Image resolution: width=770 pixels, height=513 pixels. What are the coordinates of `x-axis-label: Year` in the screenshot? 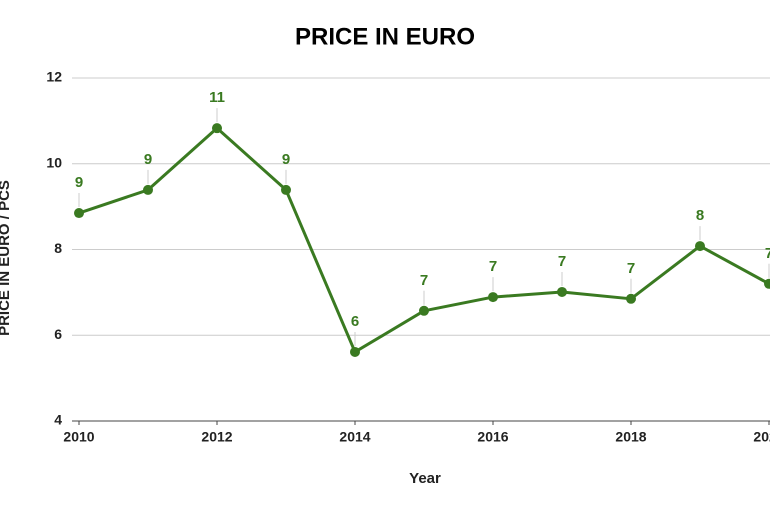 It's located at (425, 478).